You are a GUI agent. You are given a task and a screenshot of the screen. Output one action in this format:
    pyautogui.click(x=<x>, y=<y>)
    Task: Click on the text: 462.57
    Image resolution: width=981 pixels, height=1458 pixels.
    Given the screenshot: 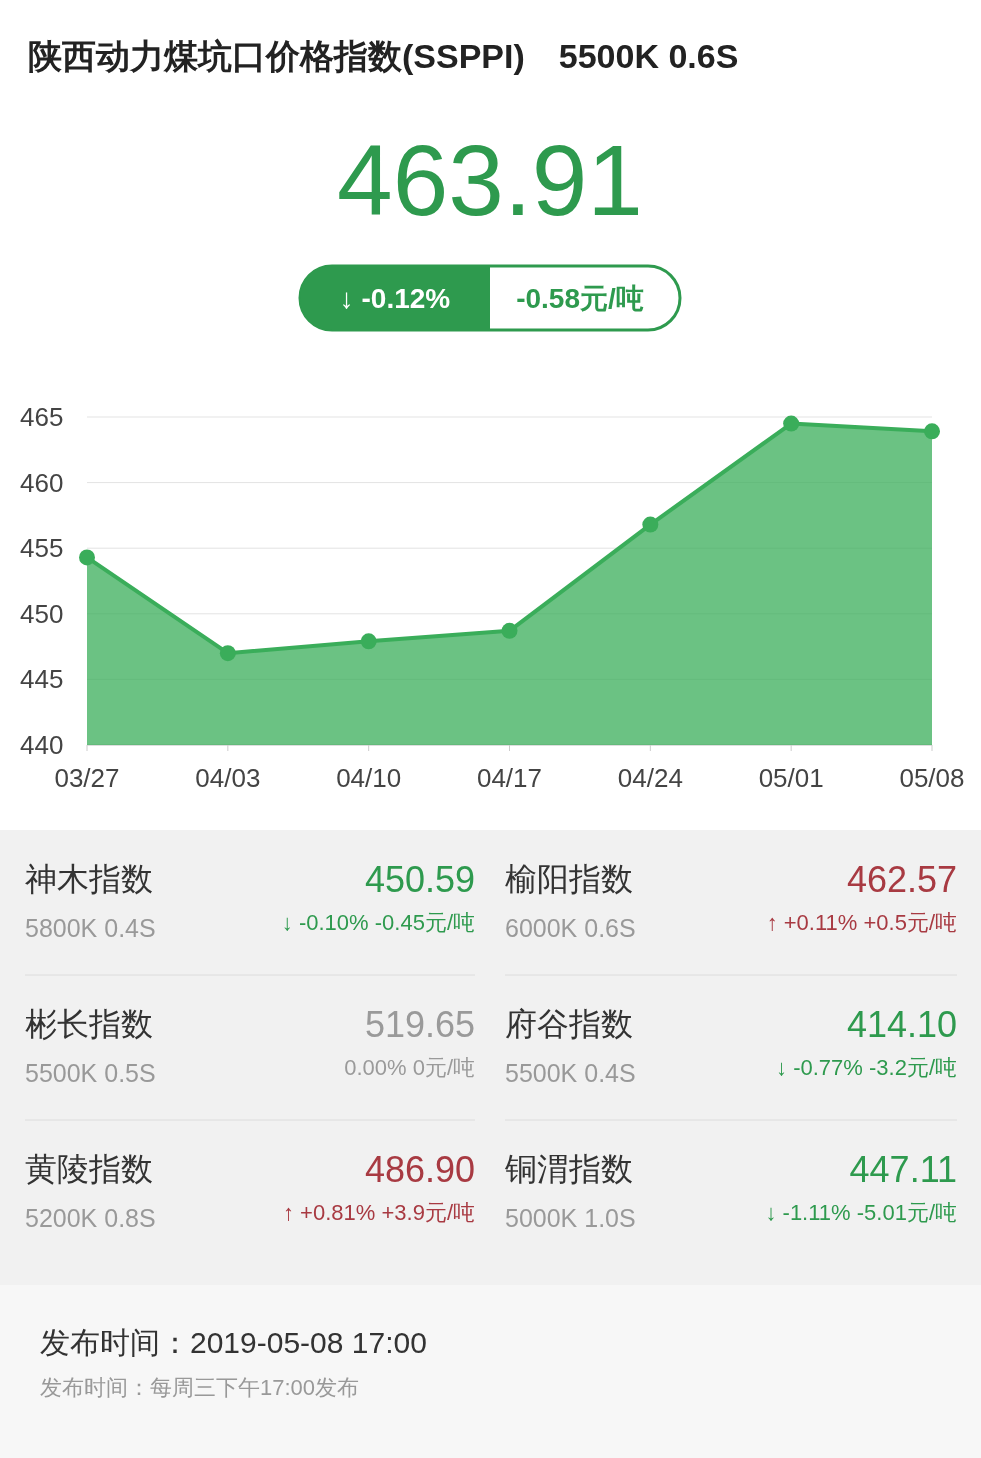 What is the action you would take?
    pyautogui.click(x=901, y=879)
    